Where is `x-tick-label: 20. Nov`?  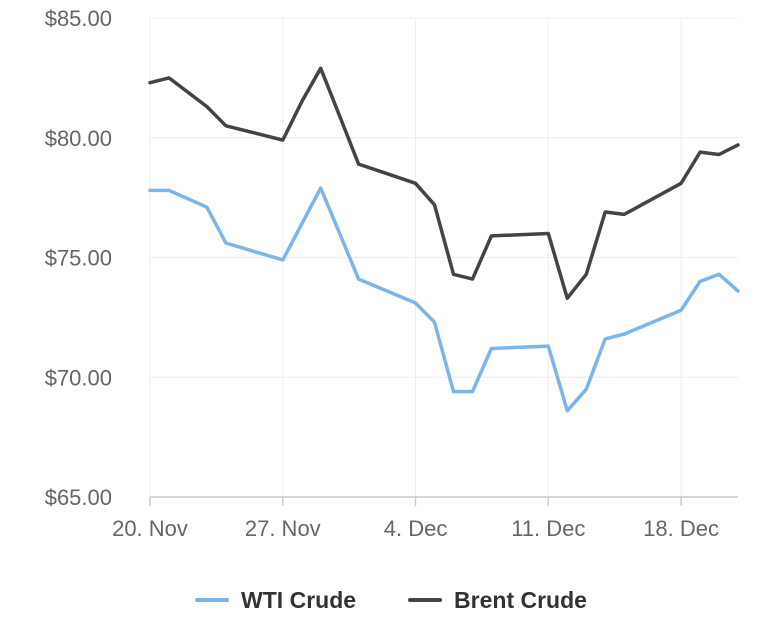 x-tick-label: 20. Nov is located at coordinates (150, 528).